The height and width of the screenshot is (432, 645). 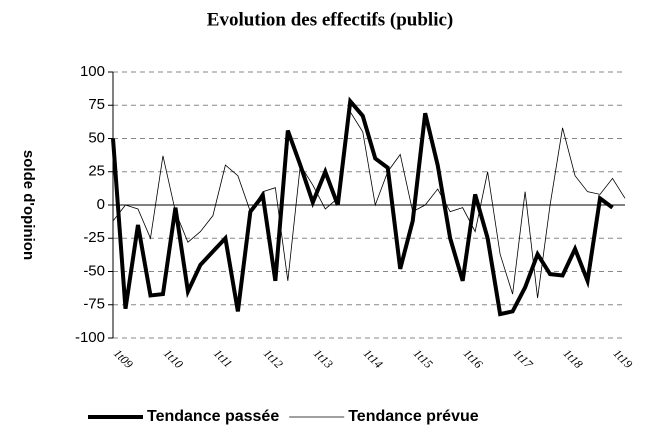 I want to click on y-tick-label: 75, so click(x=96, y=104).